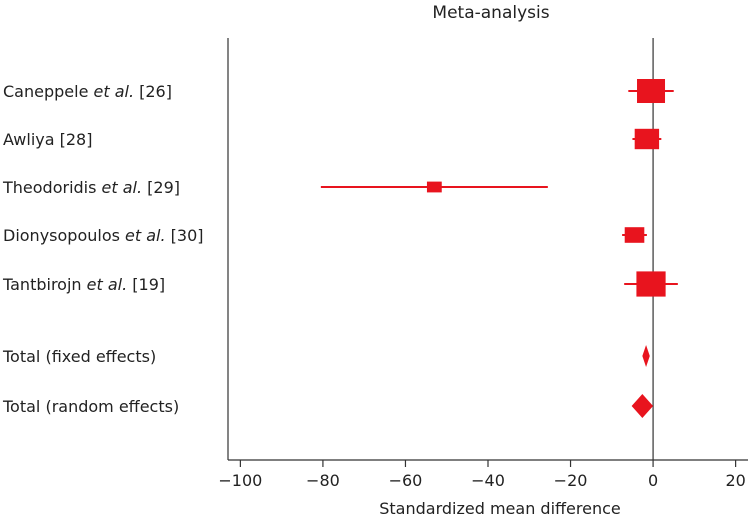 Image resolution: width=751 pixels, height=520 pixels. Describe the element at coordinates (90, 406) in the screenshot. I see `total-label: Total (random effects)` at that location.